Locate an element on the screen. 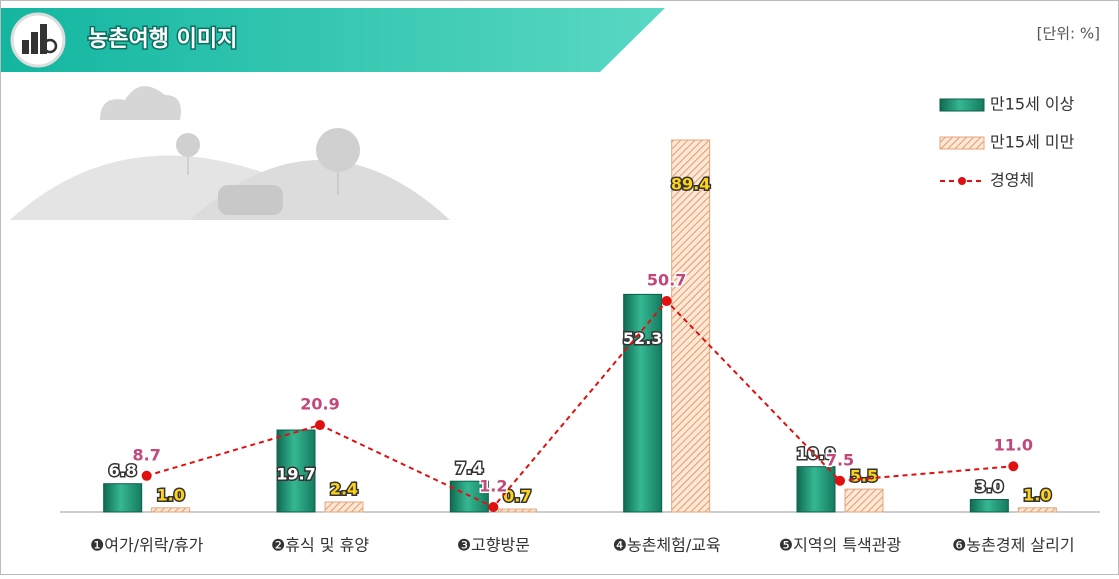 This screenshot has width=1119, height=579. value-label: 5.5 is located at coordinates (864, 476).